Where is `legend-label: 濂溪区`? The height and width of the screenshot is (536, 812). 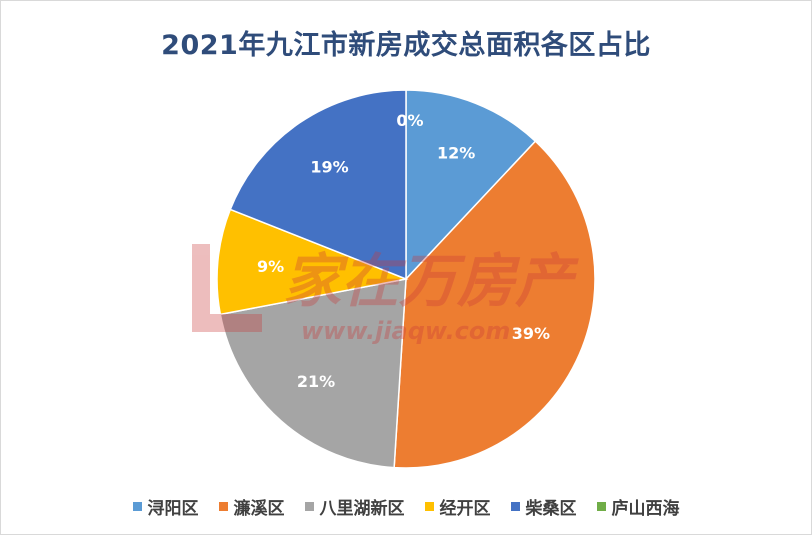
legend-label: 濂溪区 is located at coordinates (259, 509).